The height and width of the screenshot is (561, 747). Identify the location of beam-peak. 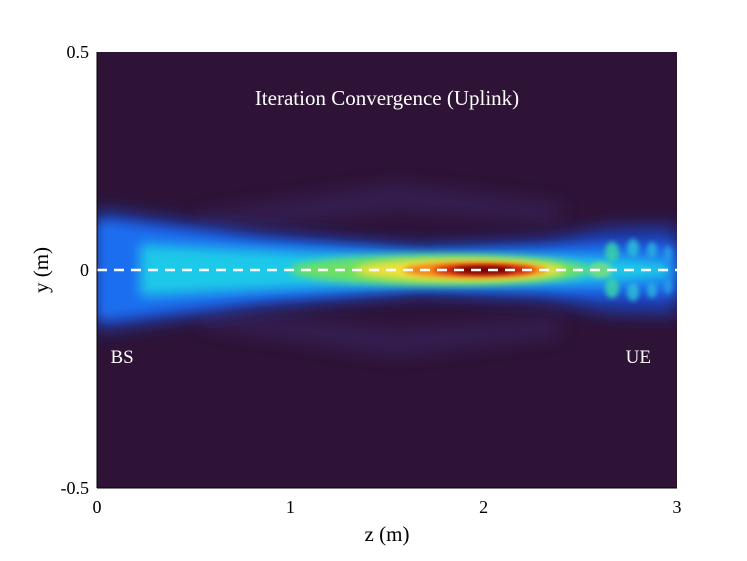
(484, 270).